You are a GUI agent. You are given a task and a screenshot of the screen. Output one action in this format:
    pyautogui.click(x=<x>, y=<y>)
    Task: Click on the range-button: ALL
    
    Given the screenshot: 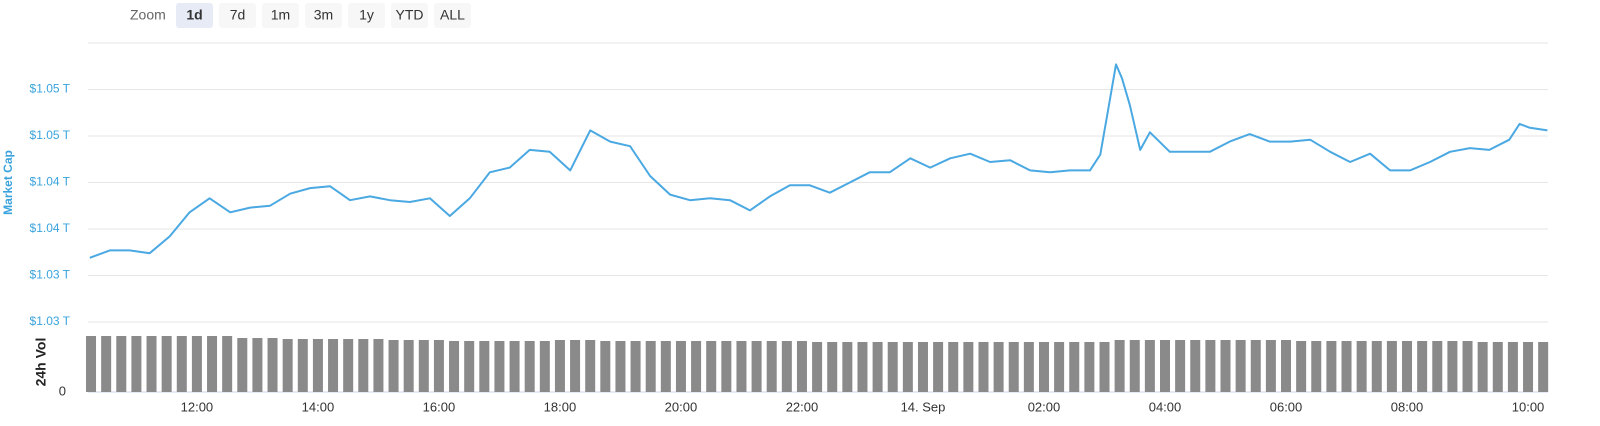 What is the action you would take?
    pyautogui.click(x=452, y=15)
    